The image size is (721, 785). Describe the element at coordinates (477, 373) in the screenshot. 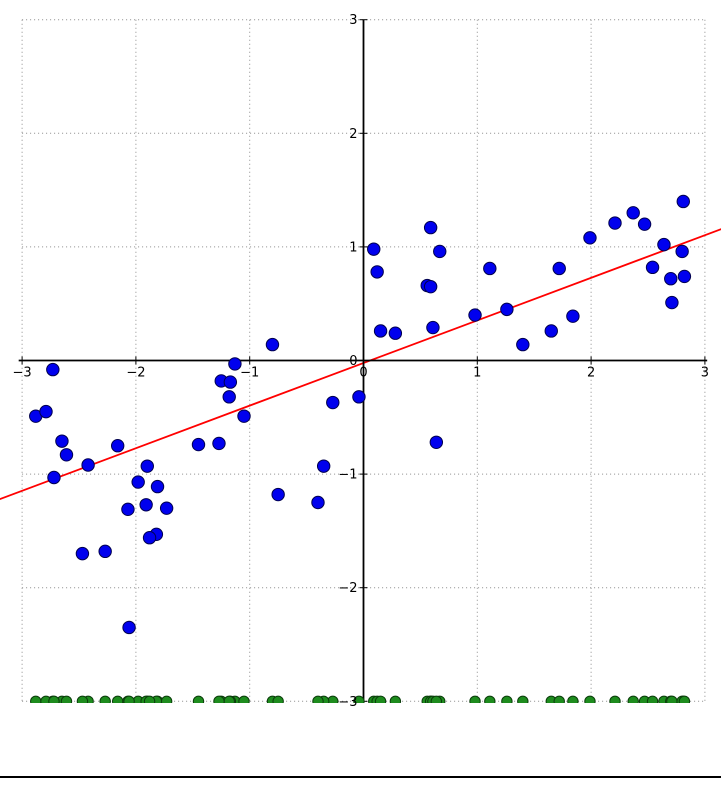

I see `x-tick-label: 1` at that location.